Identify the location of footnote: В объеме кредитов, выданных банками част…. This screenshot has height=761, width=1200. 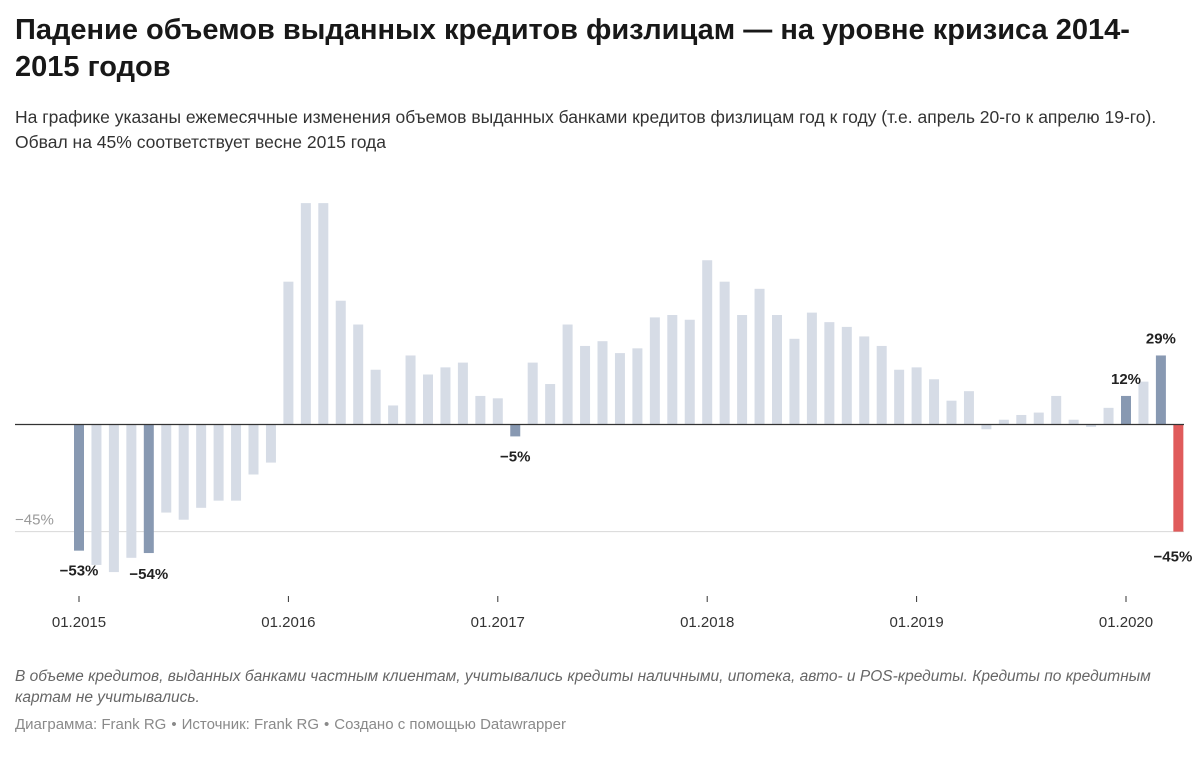
(583, 687).